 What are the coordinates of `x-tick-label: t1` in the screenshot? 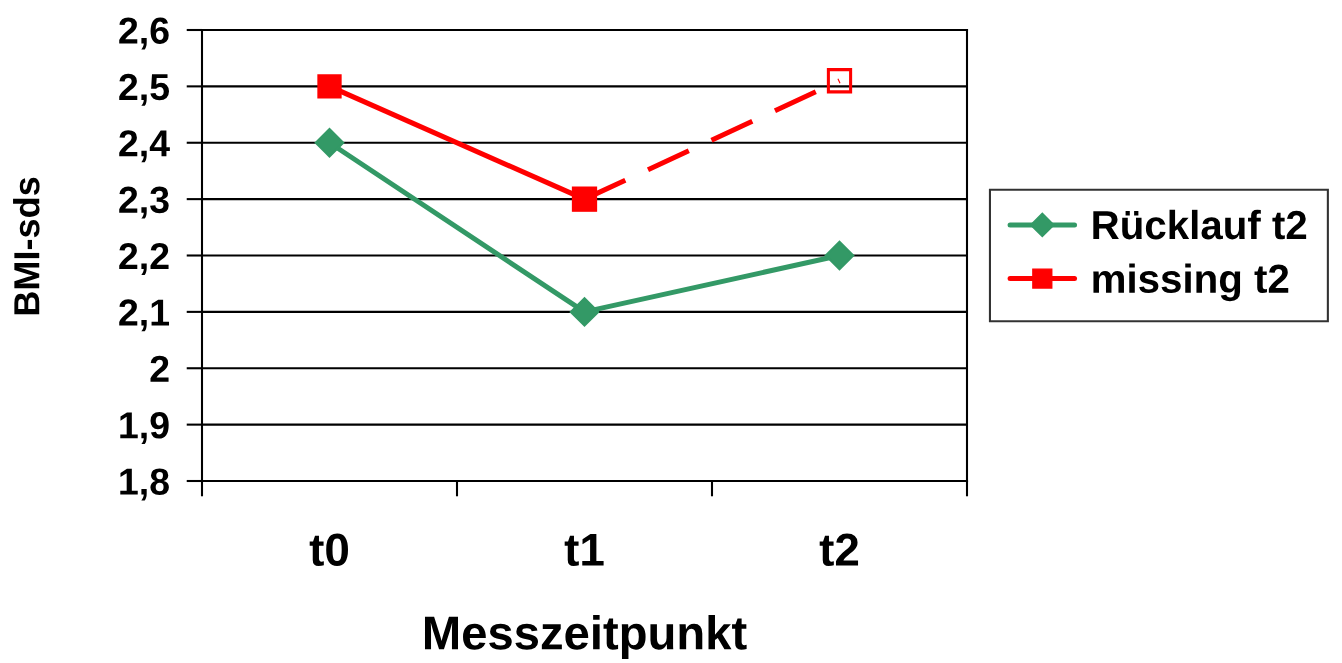 It's located at (584, 550).